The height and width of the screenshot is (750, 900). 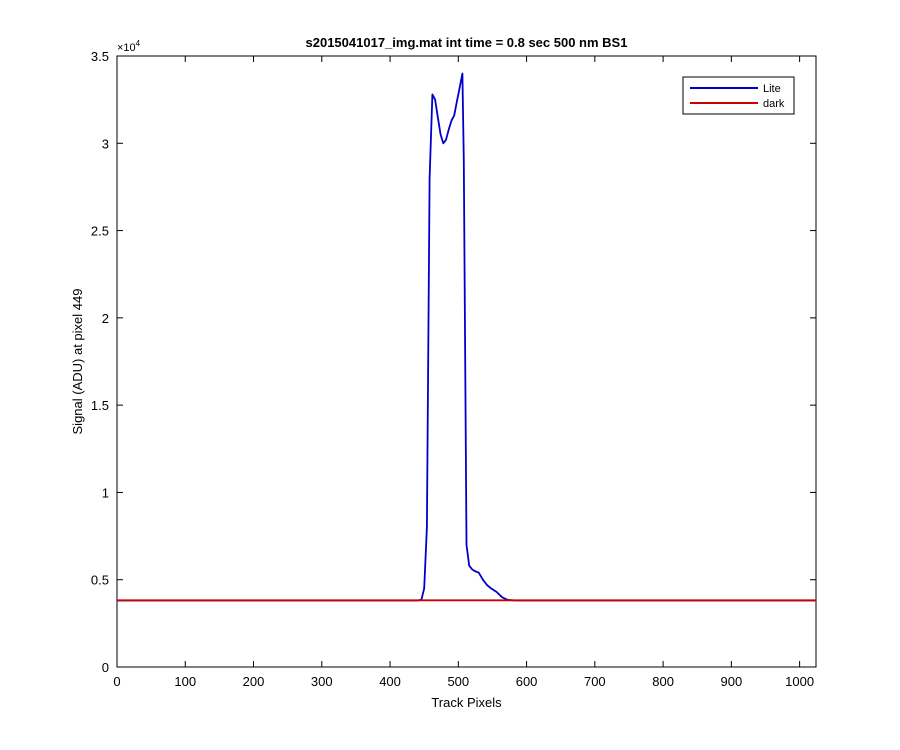 I want to click on y-axis-multiplier-exponent: 4, so click(x=138, y=43).